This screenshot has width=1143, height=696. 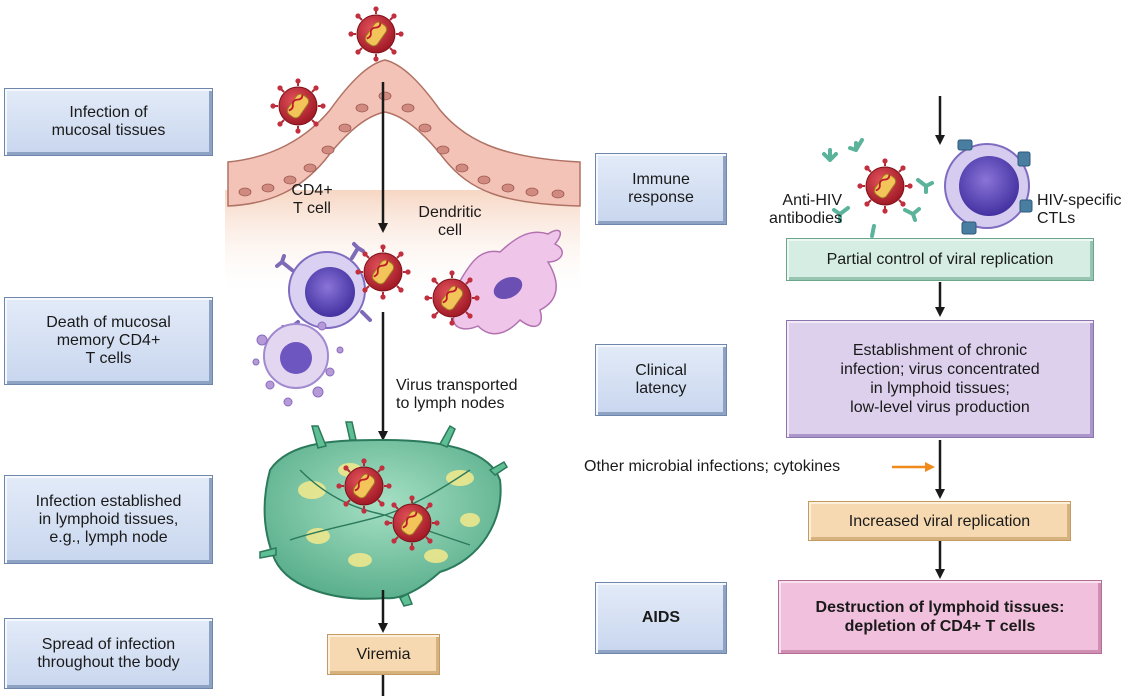 What do you see at coordinates (108, 653) in the screenshot?
I see `stage-spread: Spread of infection throughout the body` at bounding box center [108, 653].